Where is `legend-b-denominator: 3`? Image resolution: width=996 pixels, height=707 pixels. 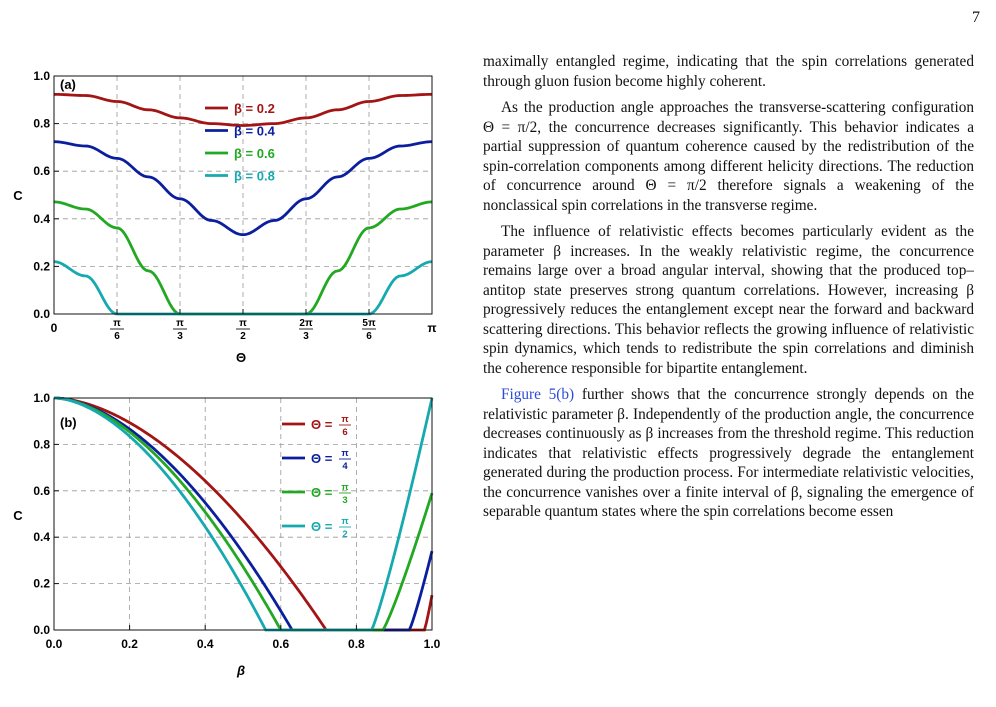
legend-b-denominator: 3 is located at coordinates (344, 500).